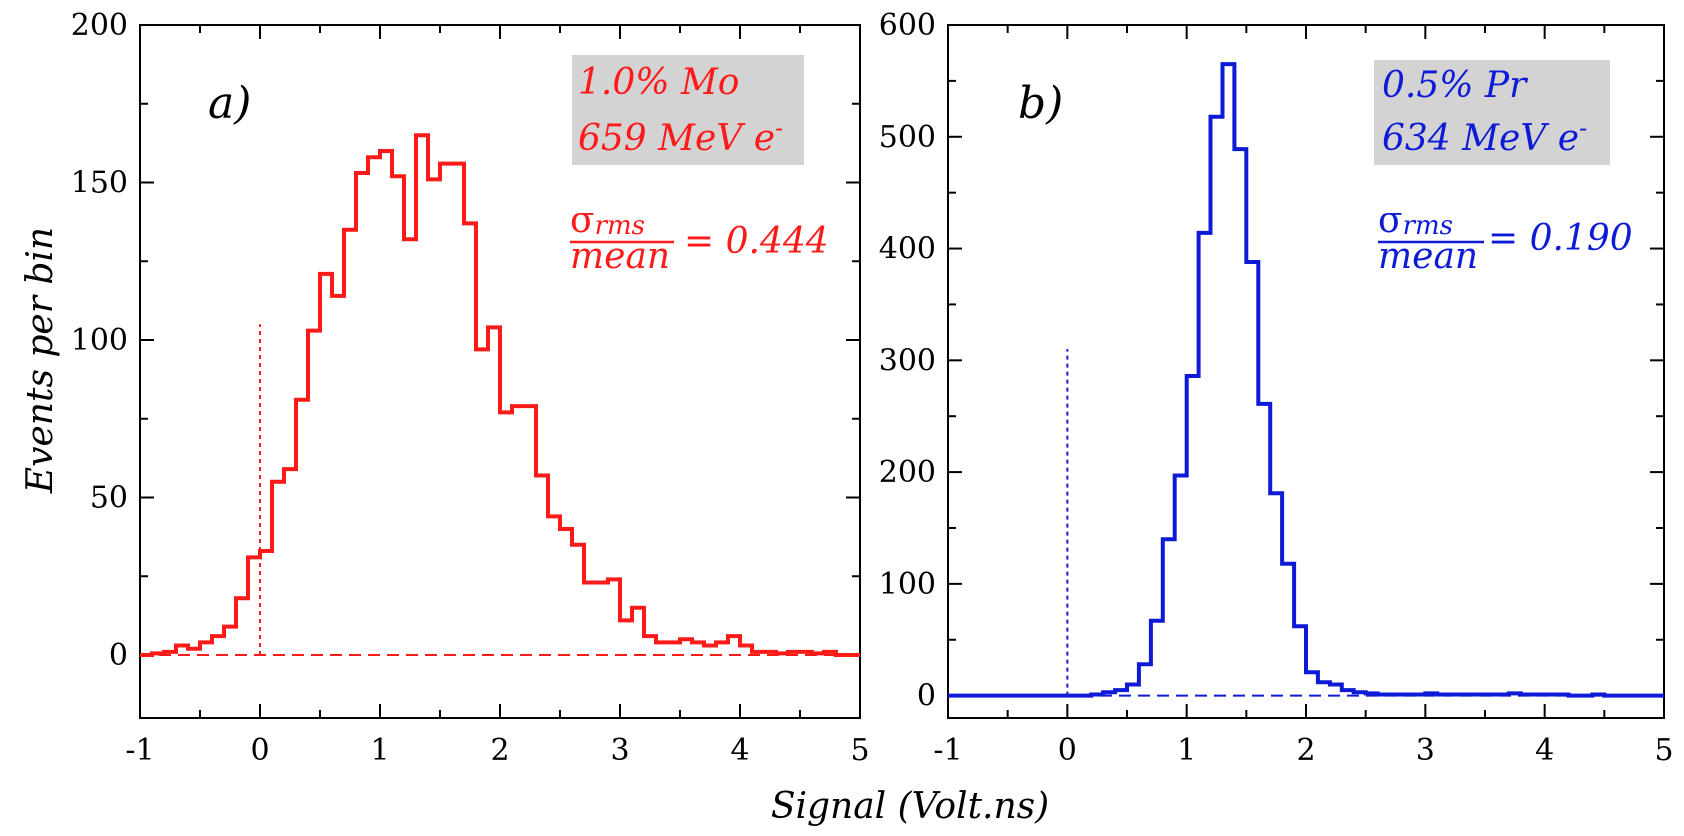 This screenshot has height=836, width=1684. Describe the element at coordinates (40, 360) in the screenshot. I see `y-axis-title: Events per bin` at that location.